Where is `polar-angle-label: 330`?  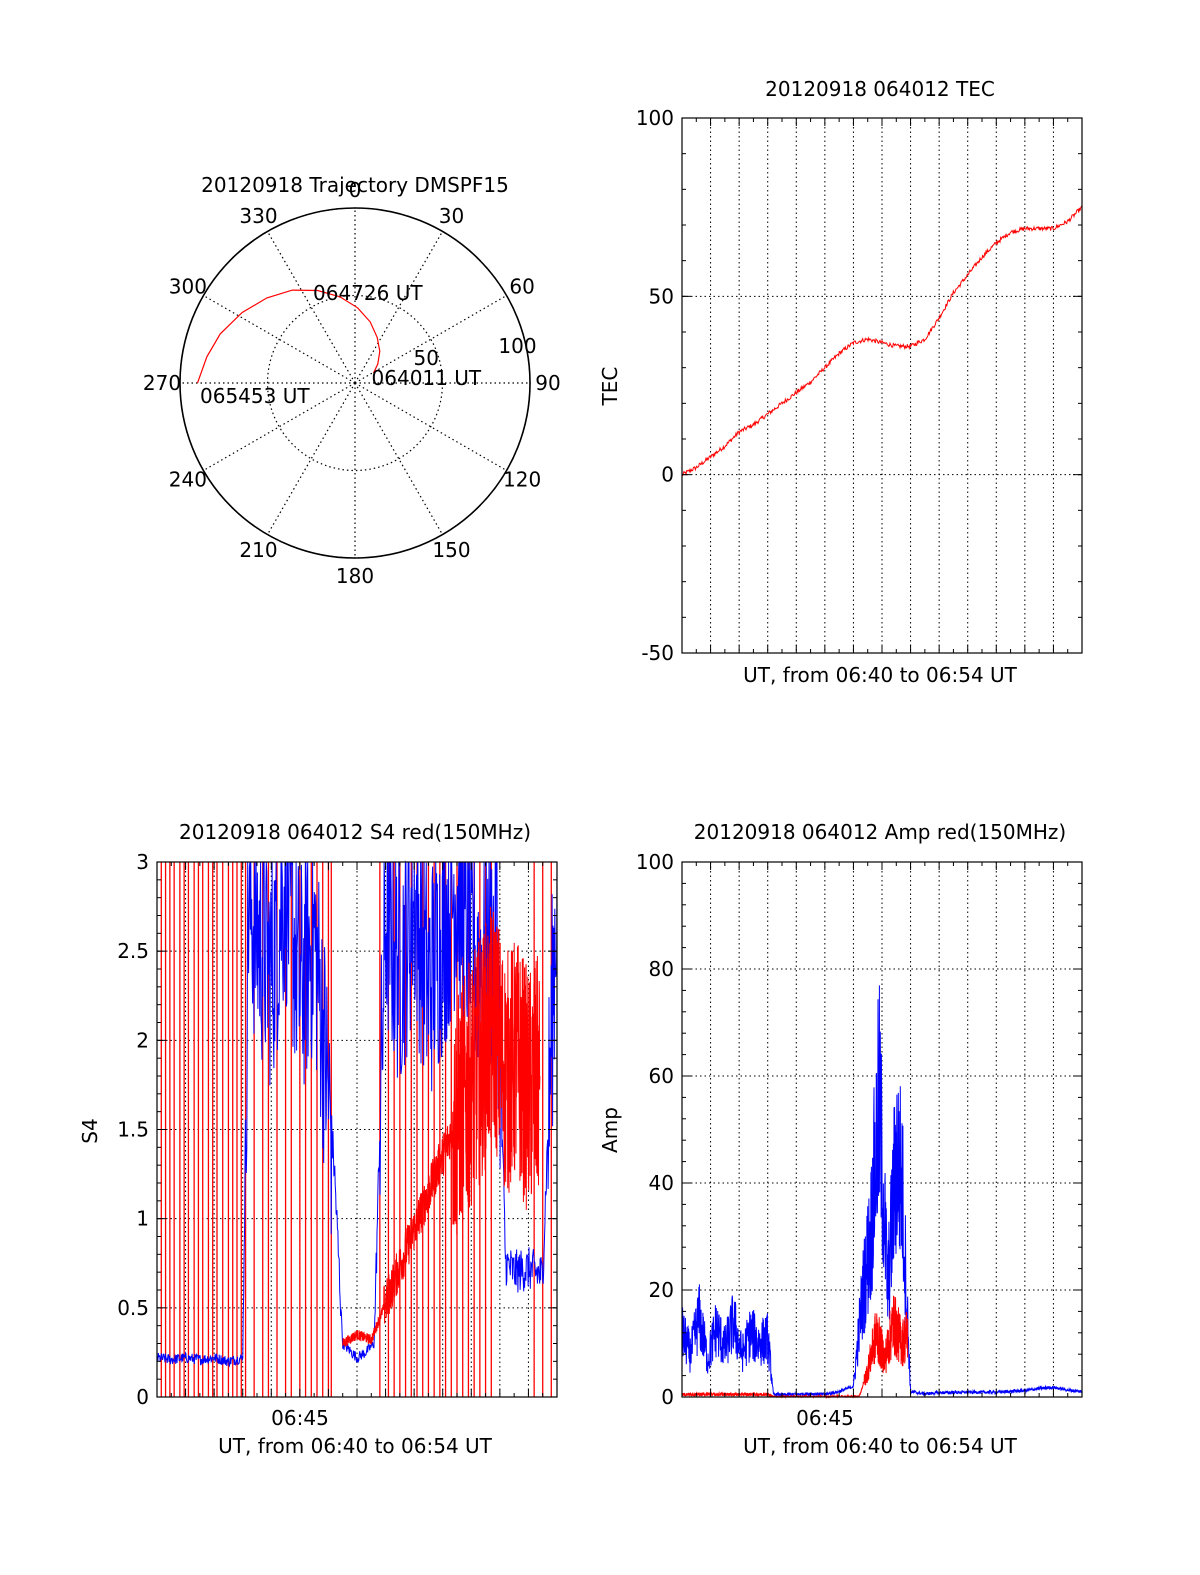
polar-angle-label: 330 is located at coordinates (258, 216).